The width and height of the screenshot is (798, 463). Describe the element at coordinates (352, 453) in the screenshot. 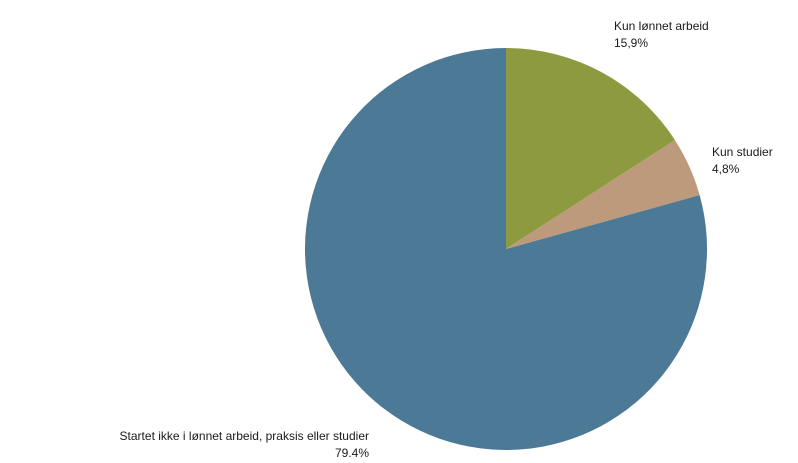

I see `slice-value-startet-ikke: 79.4%` at that location.